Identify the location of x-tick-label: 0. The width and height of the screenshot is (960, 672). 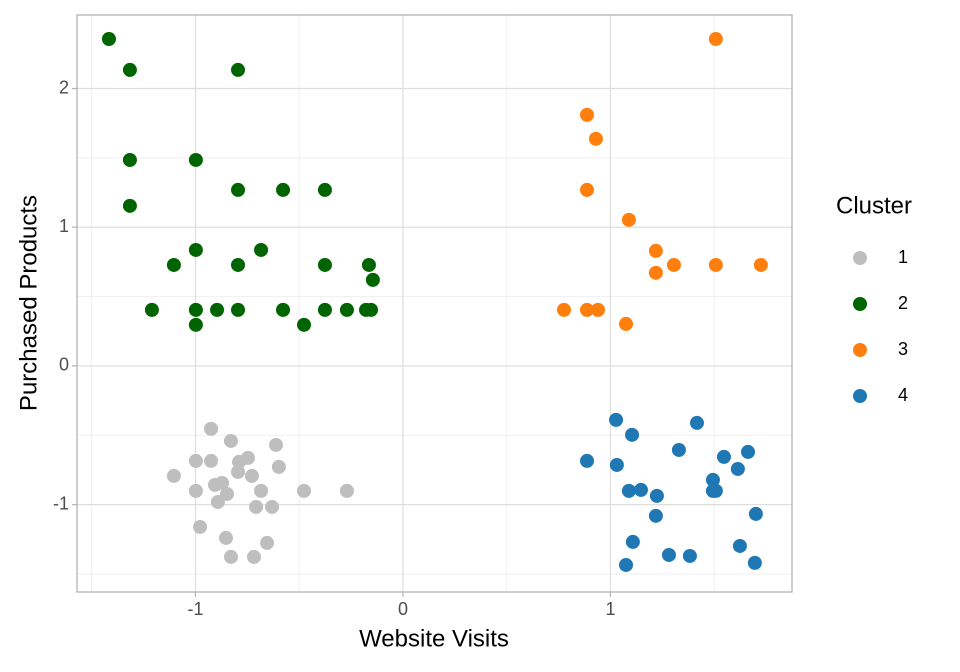
(403, 609).